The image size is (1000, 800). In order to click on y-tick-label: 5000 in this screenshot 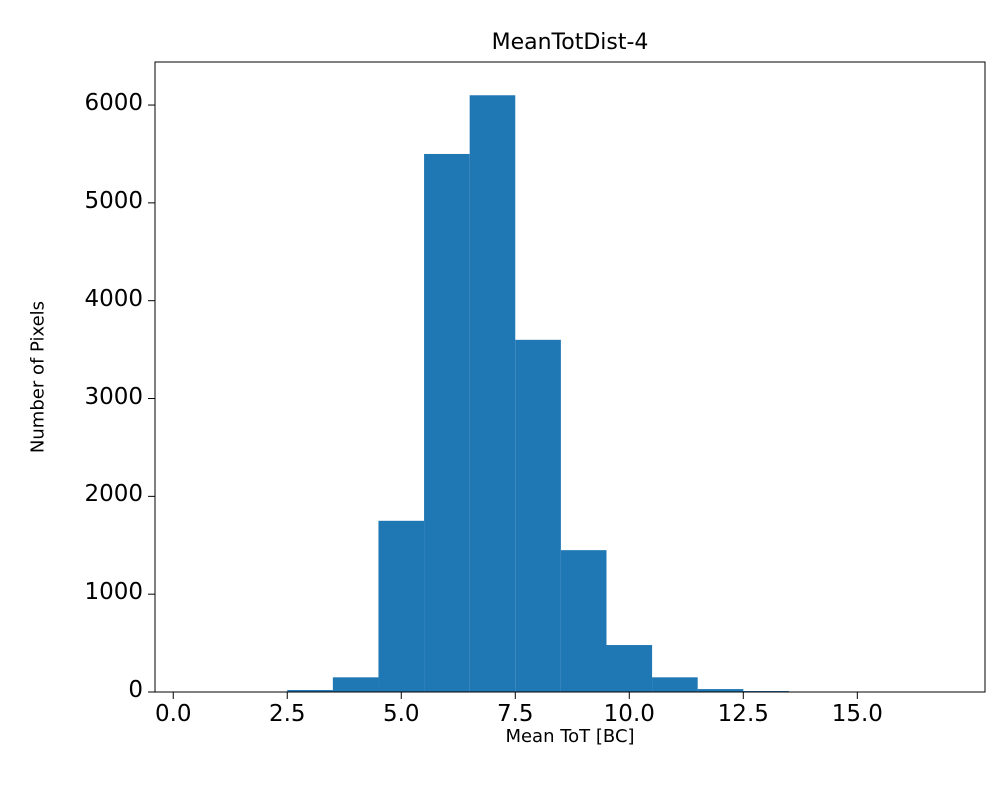, I will do `click(113, 200)`.